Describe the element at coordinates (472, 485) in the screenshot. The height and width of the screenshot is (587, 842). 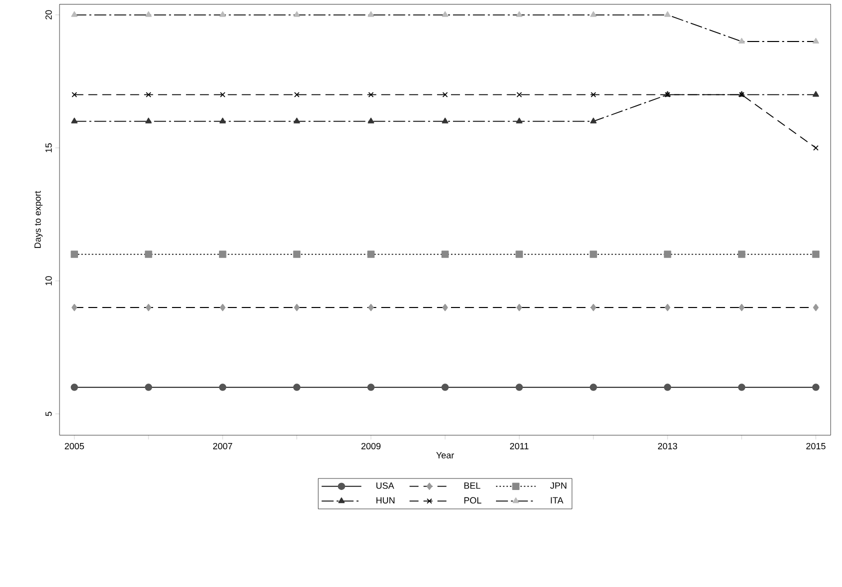
I see `legend-label: BEL` at that location.